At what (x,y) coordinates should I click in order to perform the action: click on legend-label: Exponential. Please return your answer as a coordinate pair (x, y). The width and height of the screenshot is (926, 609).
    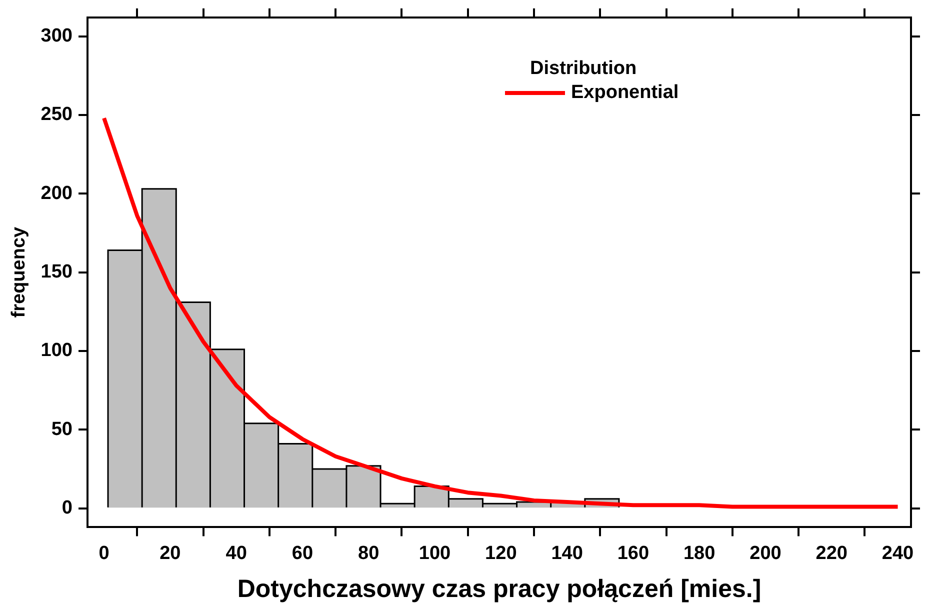
    Looking at the image, I should click on (625, 93).